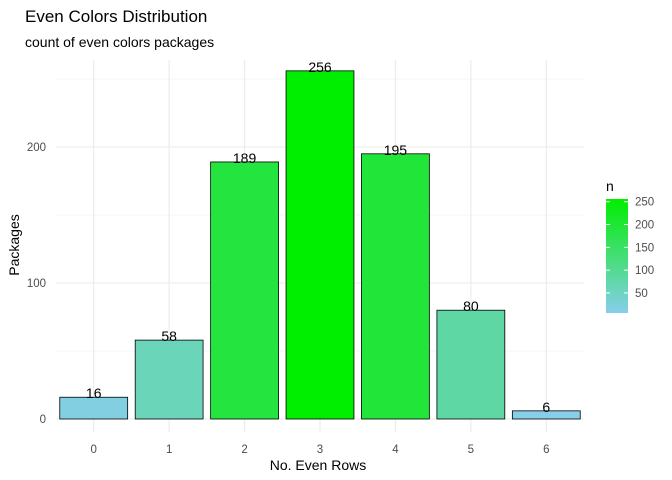 The height and width of the screenshot is (480, 672). I want to click on y-tick-label: 200, so click(36, 148).